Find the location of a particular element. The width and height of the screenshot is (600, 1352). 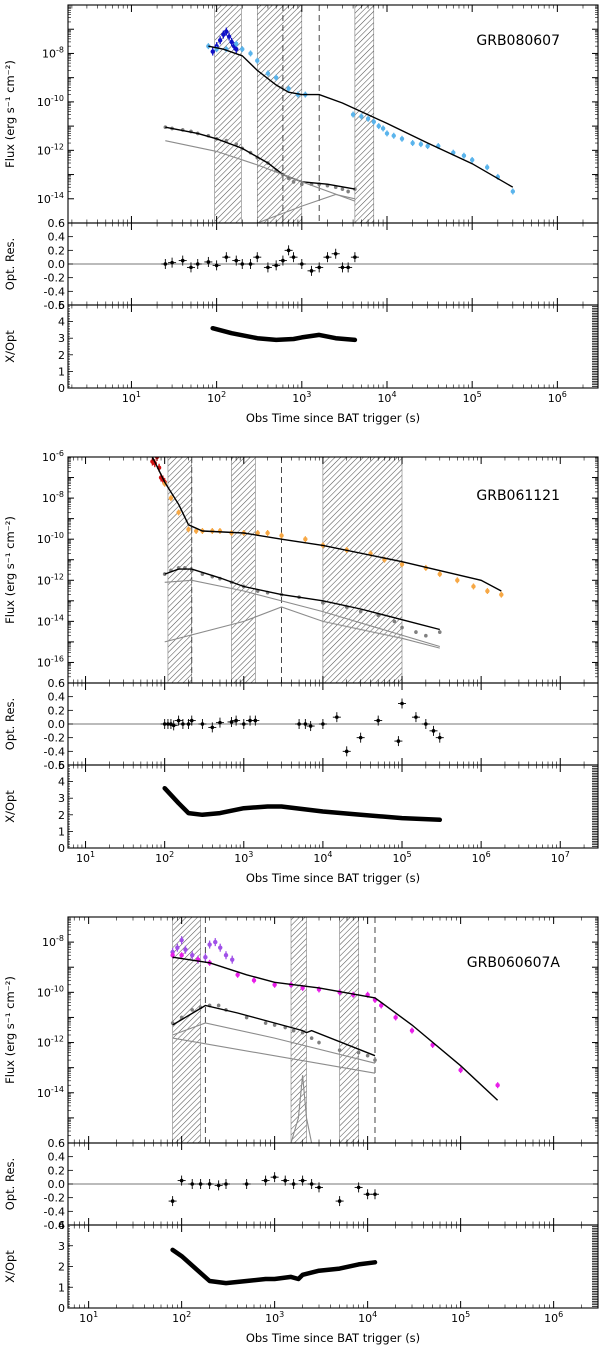

residual-tick-label: -0.2 is located at coordinates (54, 738).